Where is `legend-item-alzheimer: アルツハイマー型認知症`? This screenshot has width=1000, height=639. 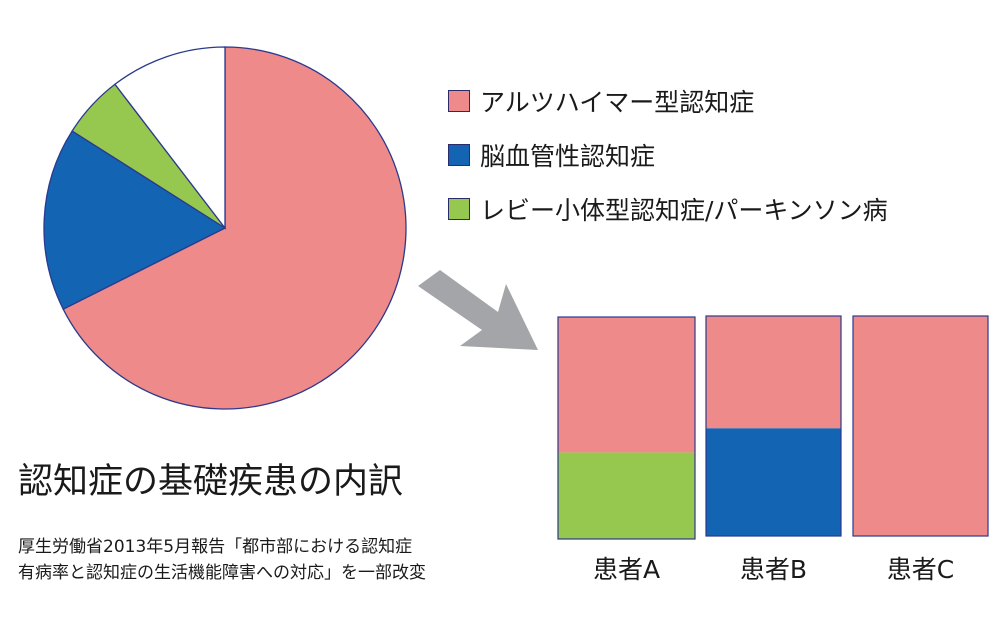 legend-item-alzheimer: アルツハイマー型認知症 is located at coordinates (668, 101).